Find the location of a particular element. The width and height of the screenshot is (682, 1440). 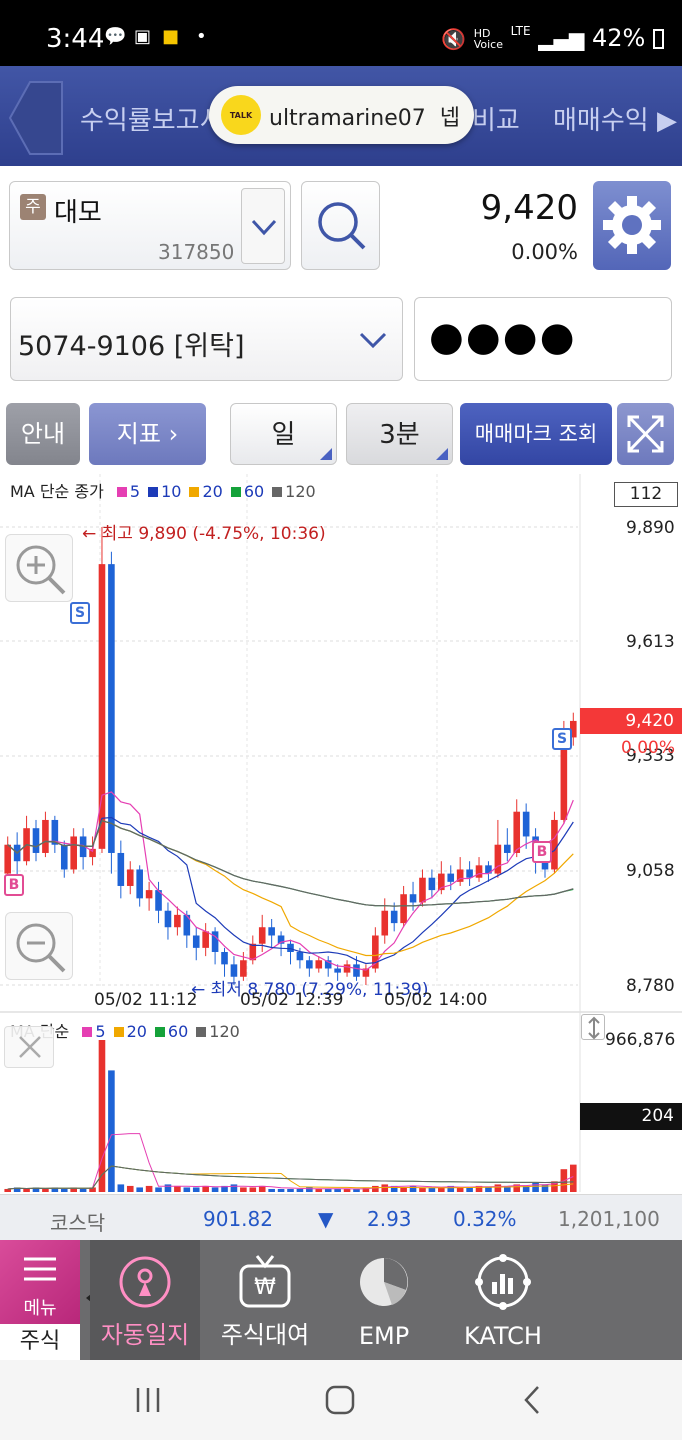

back-icon is located at coordinates (532, 1400).